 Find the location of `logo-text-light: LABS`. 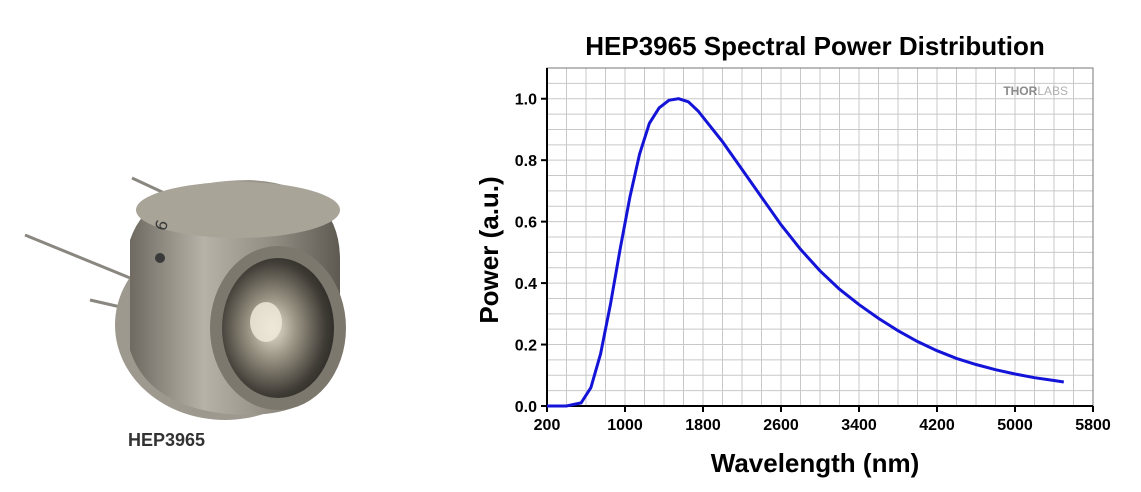

logo-text-light: LABS is located at coordinates (1052, 91).